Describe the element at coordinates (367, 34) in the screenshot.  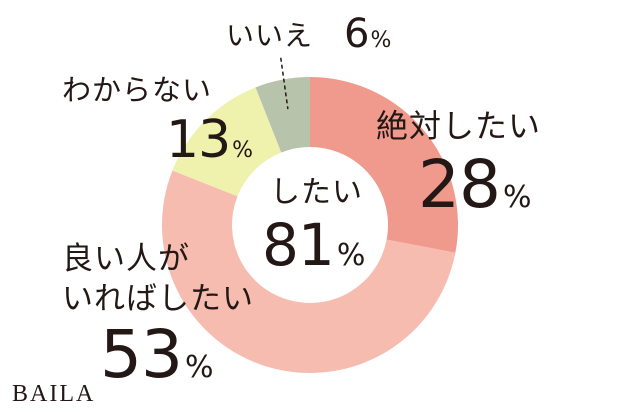
I see `value-iie: 6%` at that location.